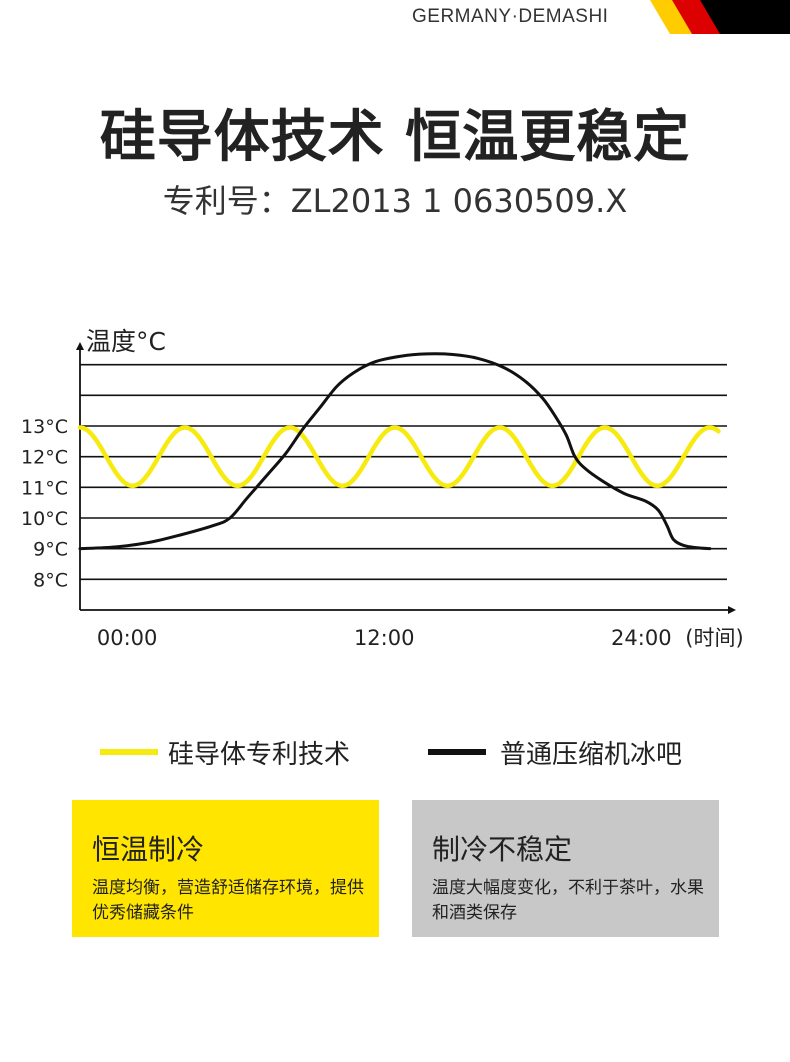 The image size is (790, 1062). Describe the element at coordinates (568, 900) in the screenshot. I see `card-text: 温度大幅度变化，不利于茶叶，水果和酒类保存` at that location.